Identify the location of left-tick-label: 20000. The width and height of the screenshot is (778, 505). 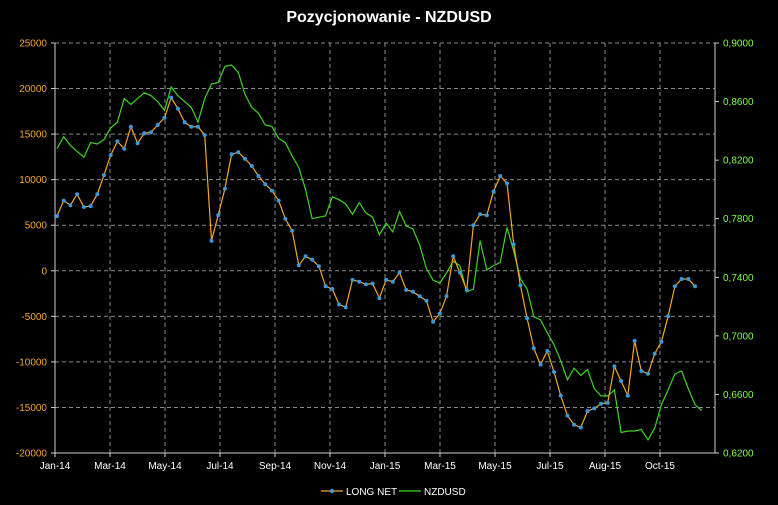
(33, 89).